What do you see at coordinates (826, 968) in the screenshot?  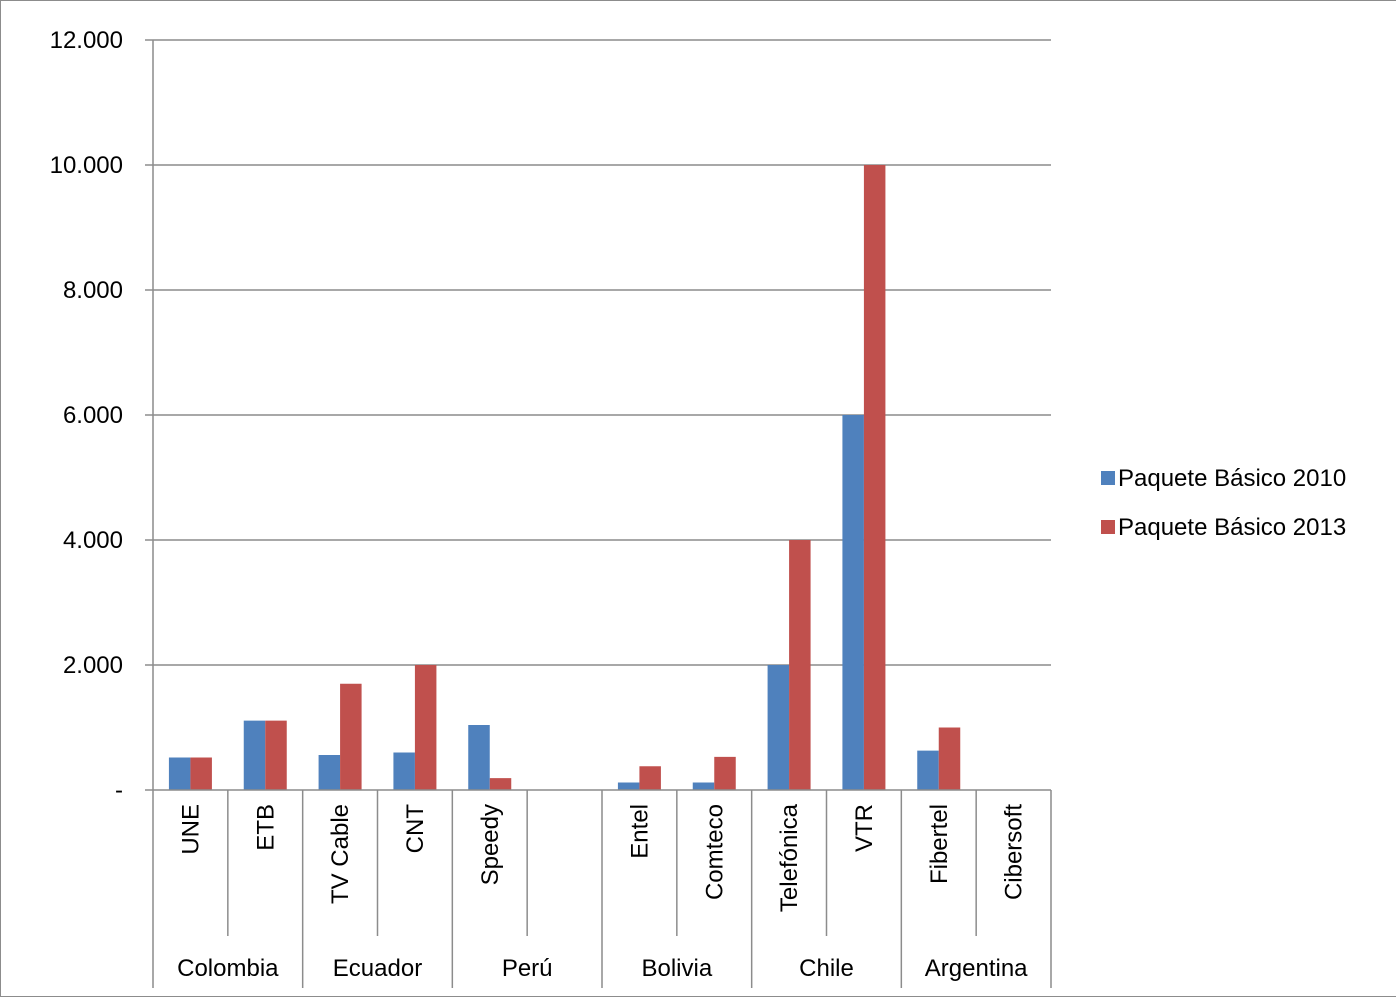 I see `group-label: Chile` at bounding box center [826, 968].